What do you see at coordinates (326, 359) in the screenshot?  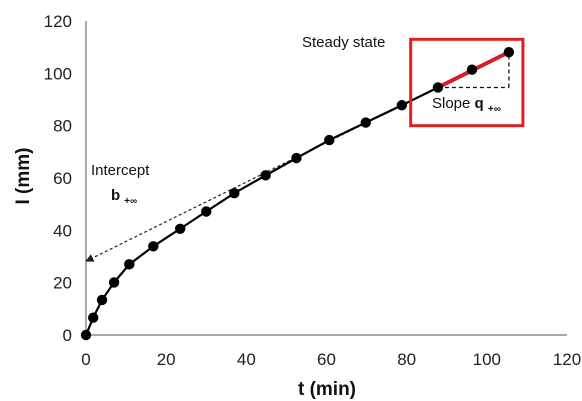 I see `x-tick-label: 60` at bounding box center [326, 359].